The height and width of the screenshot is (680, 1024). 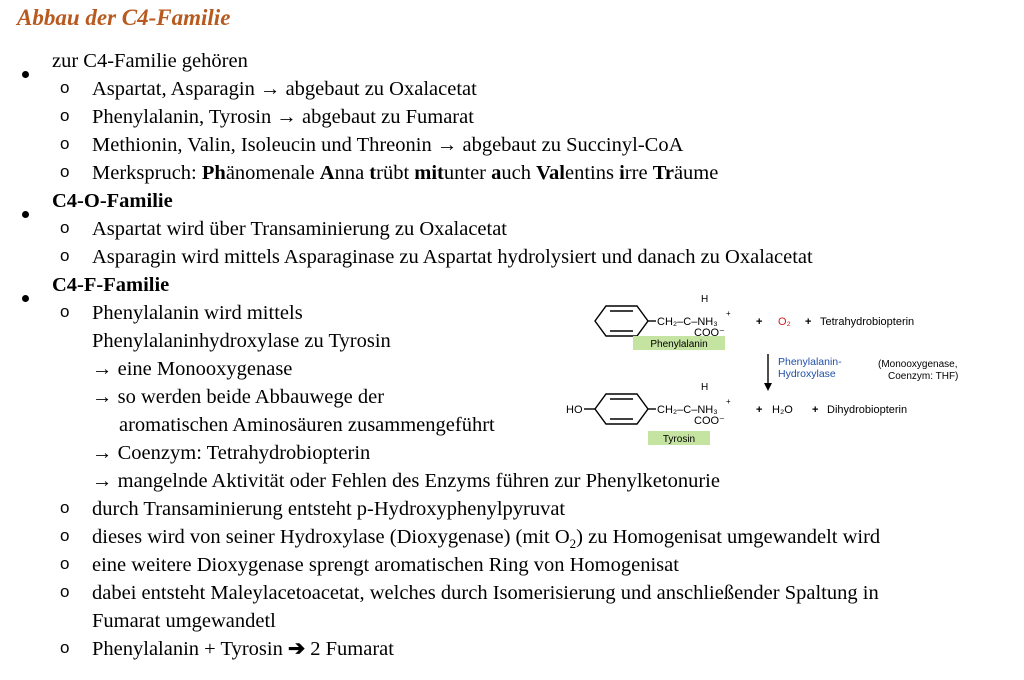 What do you see at coordinates (307, 425) in the screenshot?
I see `sub-item-cont: aromatischen Aminosäuren zusammengeführt` at bounding box center [307, 425].